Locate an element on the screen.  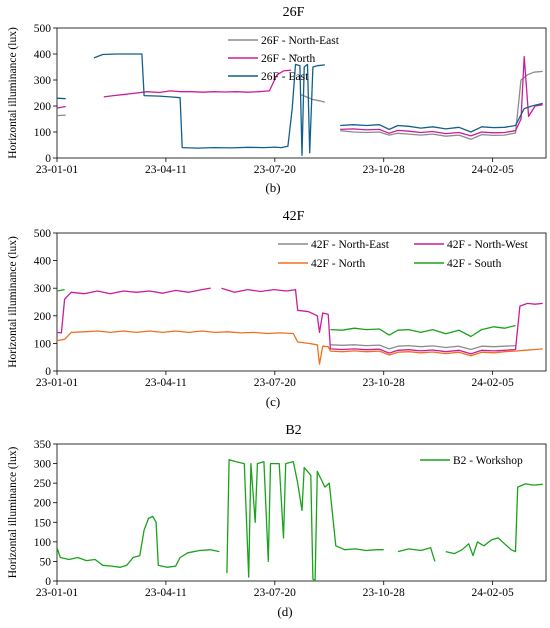
chart-title: 26F is located at coordinates (294, 12).